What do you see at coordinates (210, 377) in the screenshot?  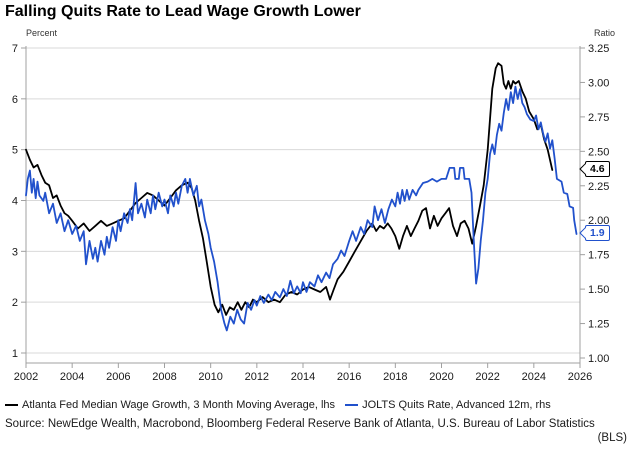 I see `x-tick-label: 2010` at bounding box center [210, 377].